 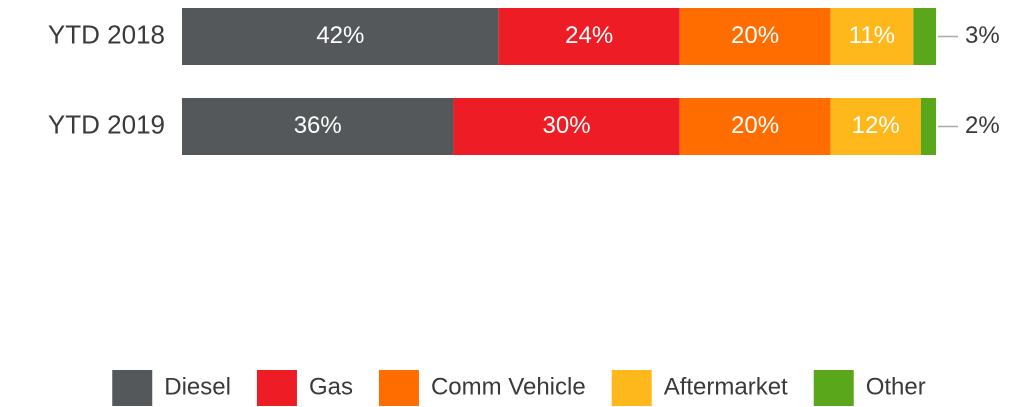 I want to click on legend-label: Diesel, so click(x=197, y=386).